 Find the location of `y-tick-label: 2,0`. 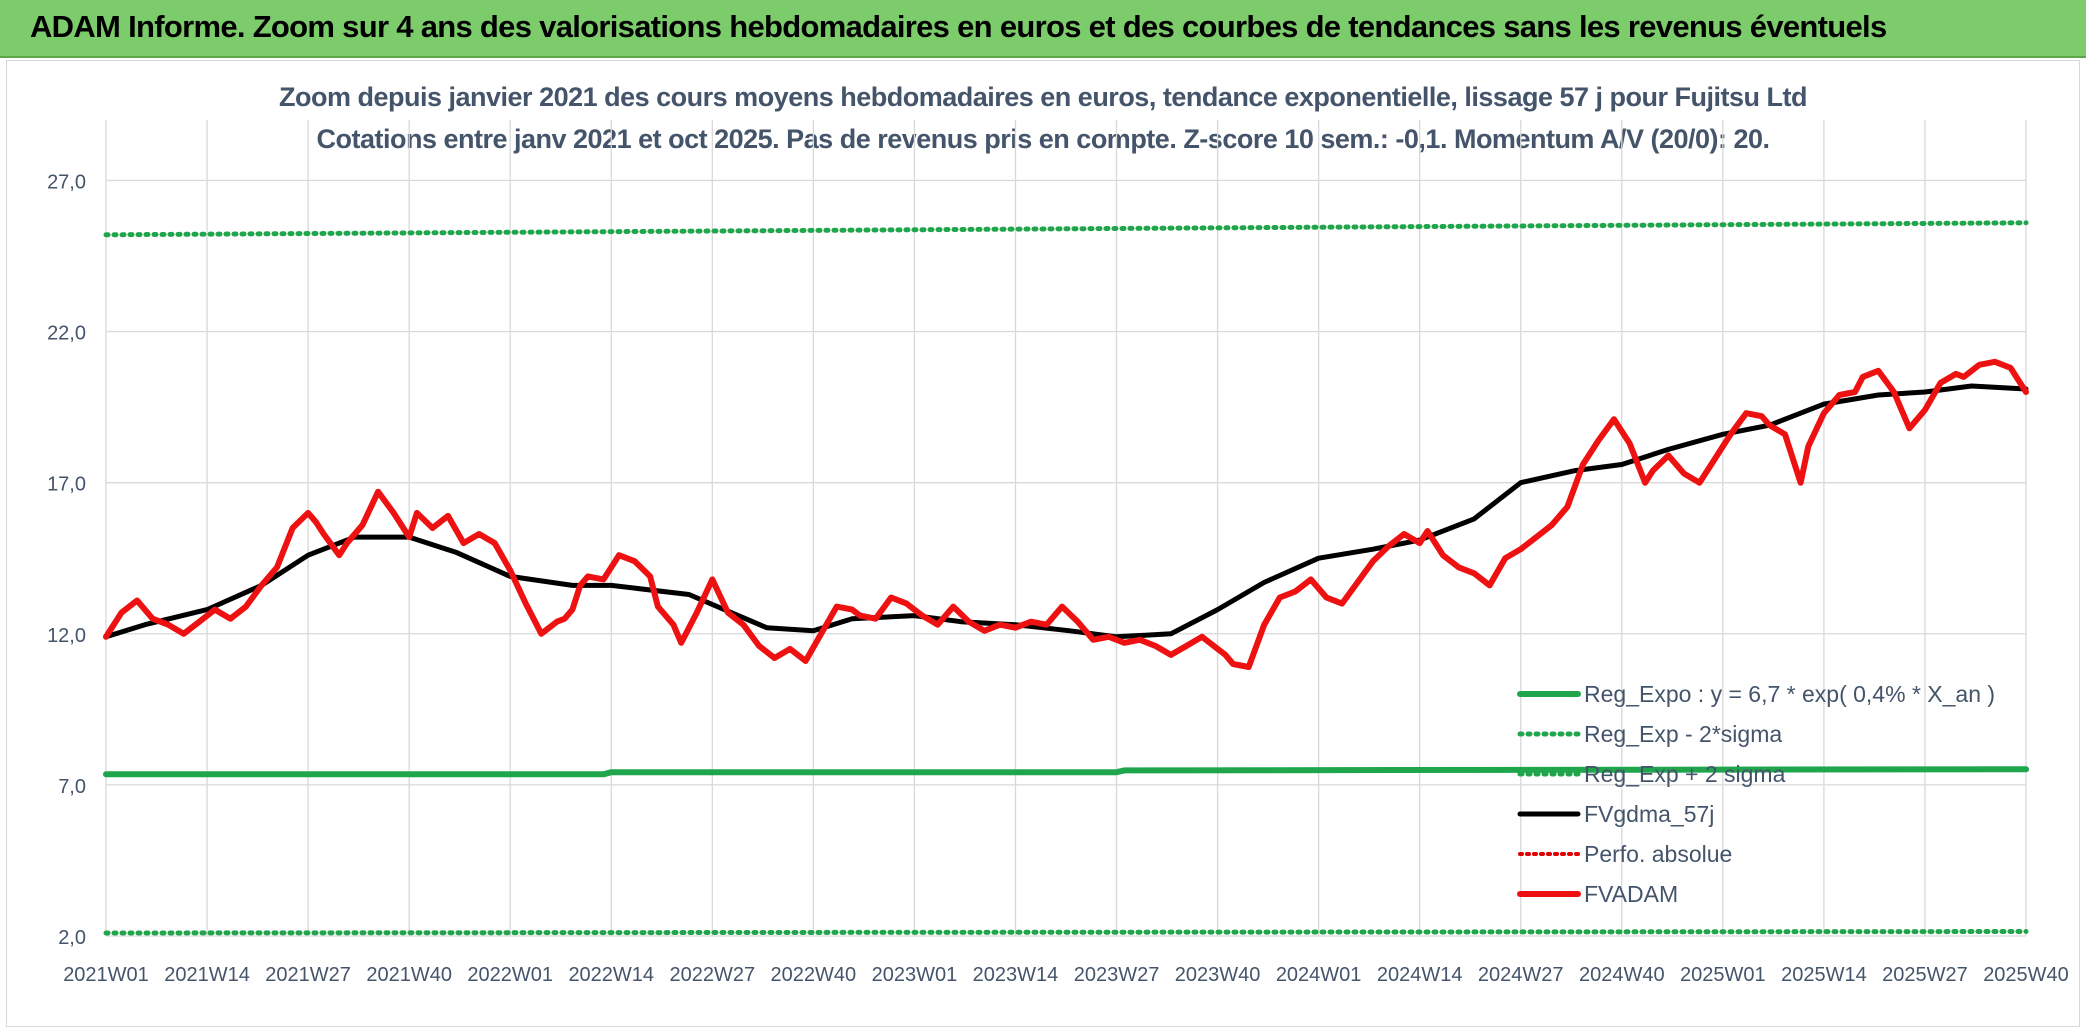

y-tick-label: 2,0 is located at coordinates (72, 938).